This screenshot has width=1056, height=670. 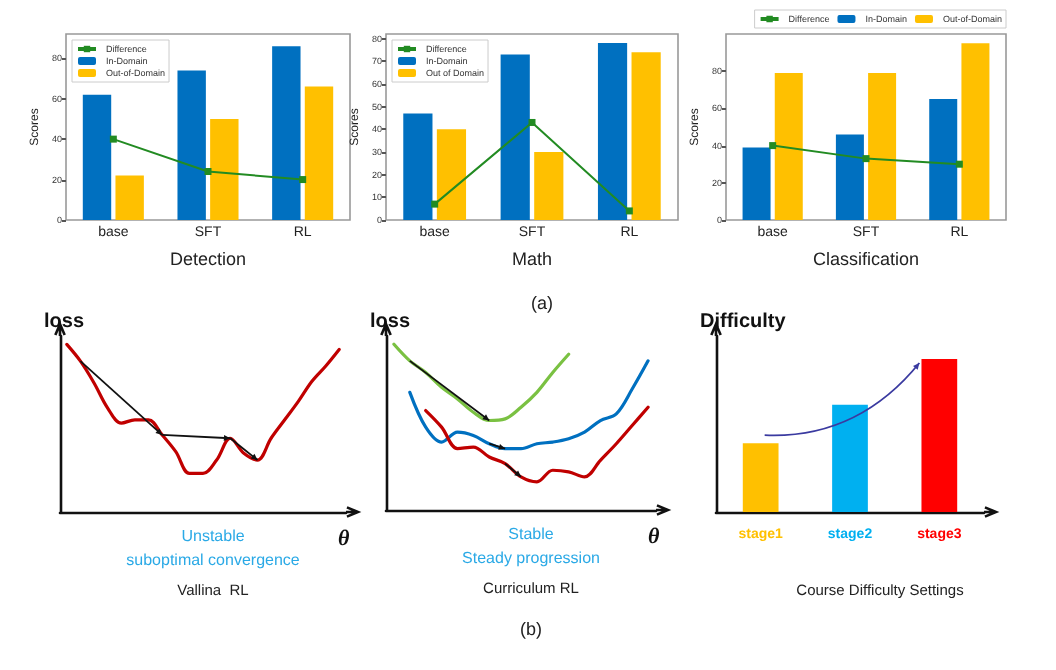 I want to click on y-axis-title: Difficulty, so click(x=743, y=322).